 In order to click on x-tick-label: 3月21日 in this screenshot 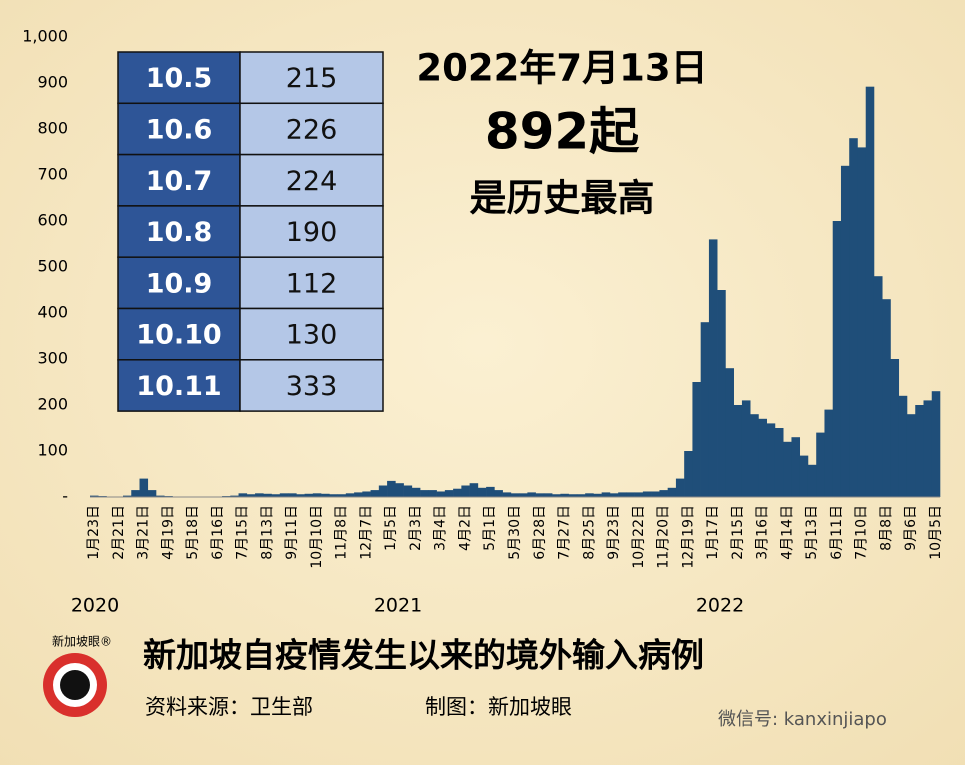, I will do `click(144, 532)`.